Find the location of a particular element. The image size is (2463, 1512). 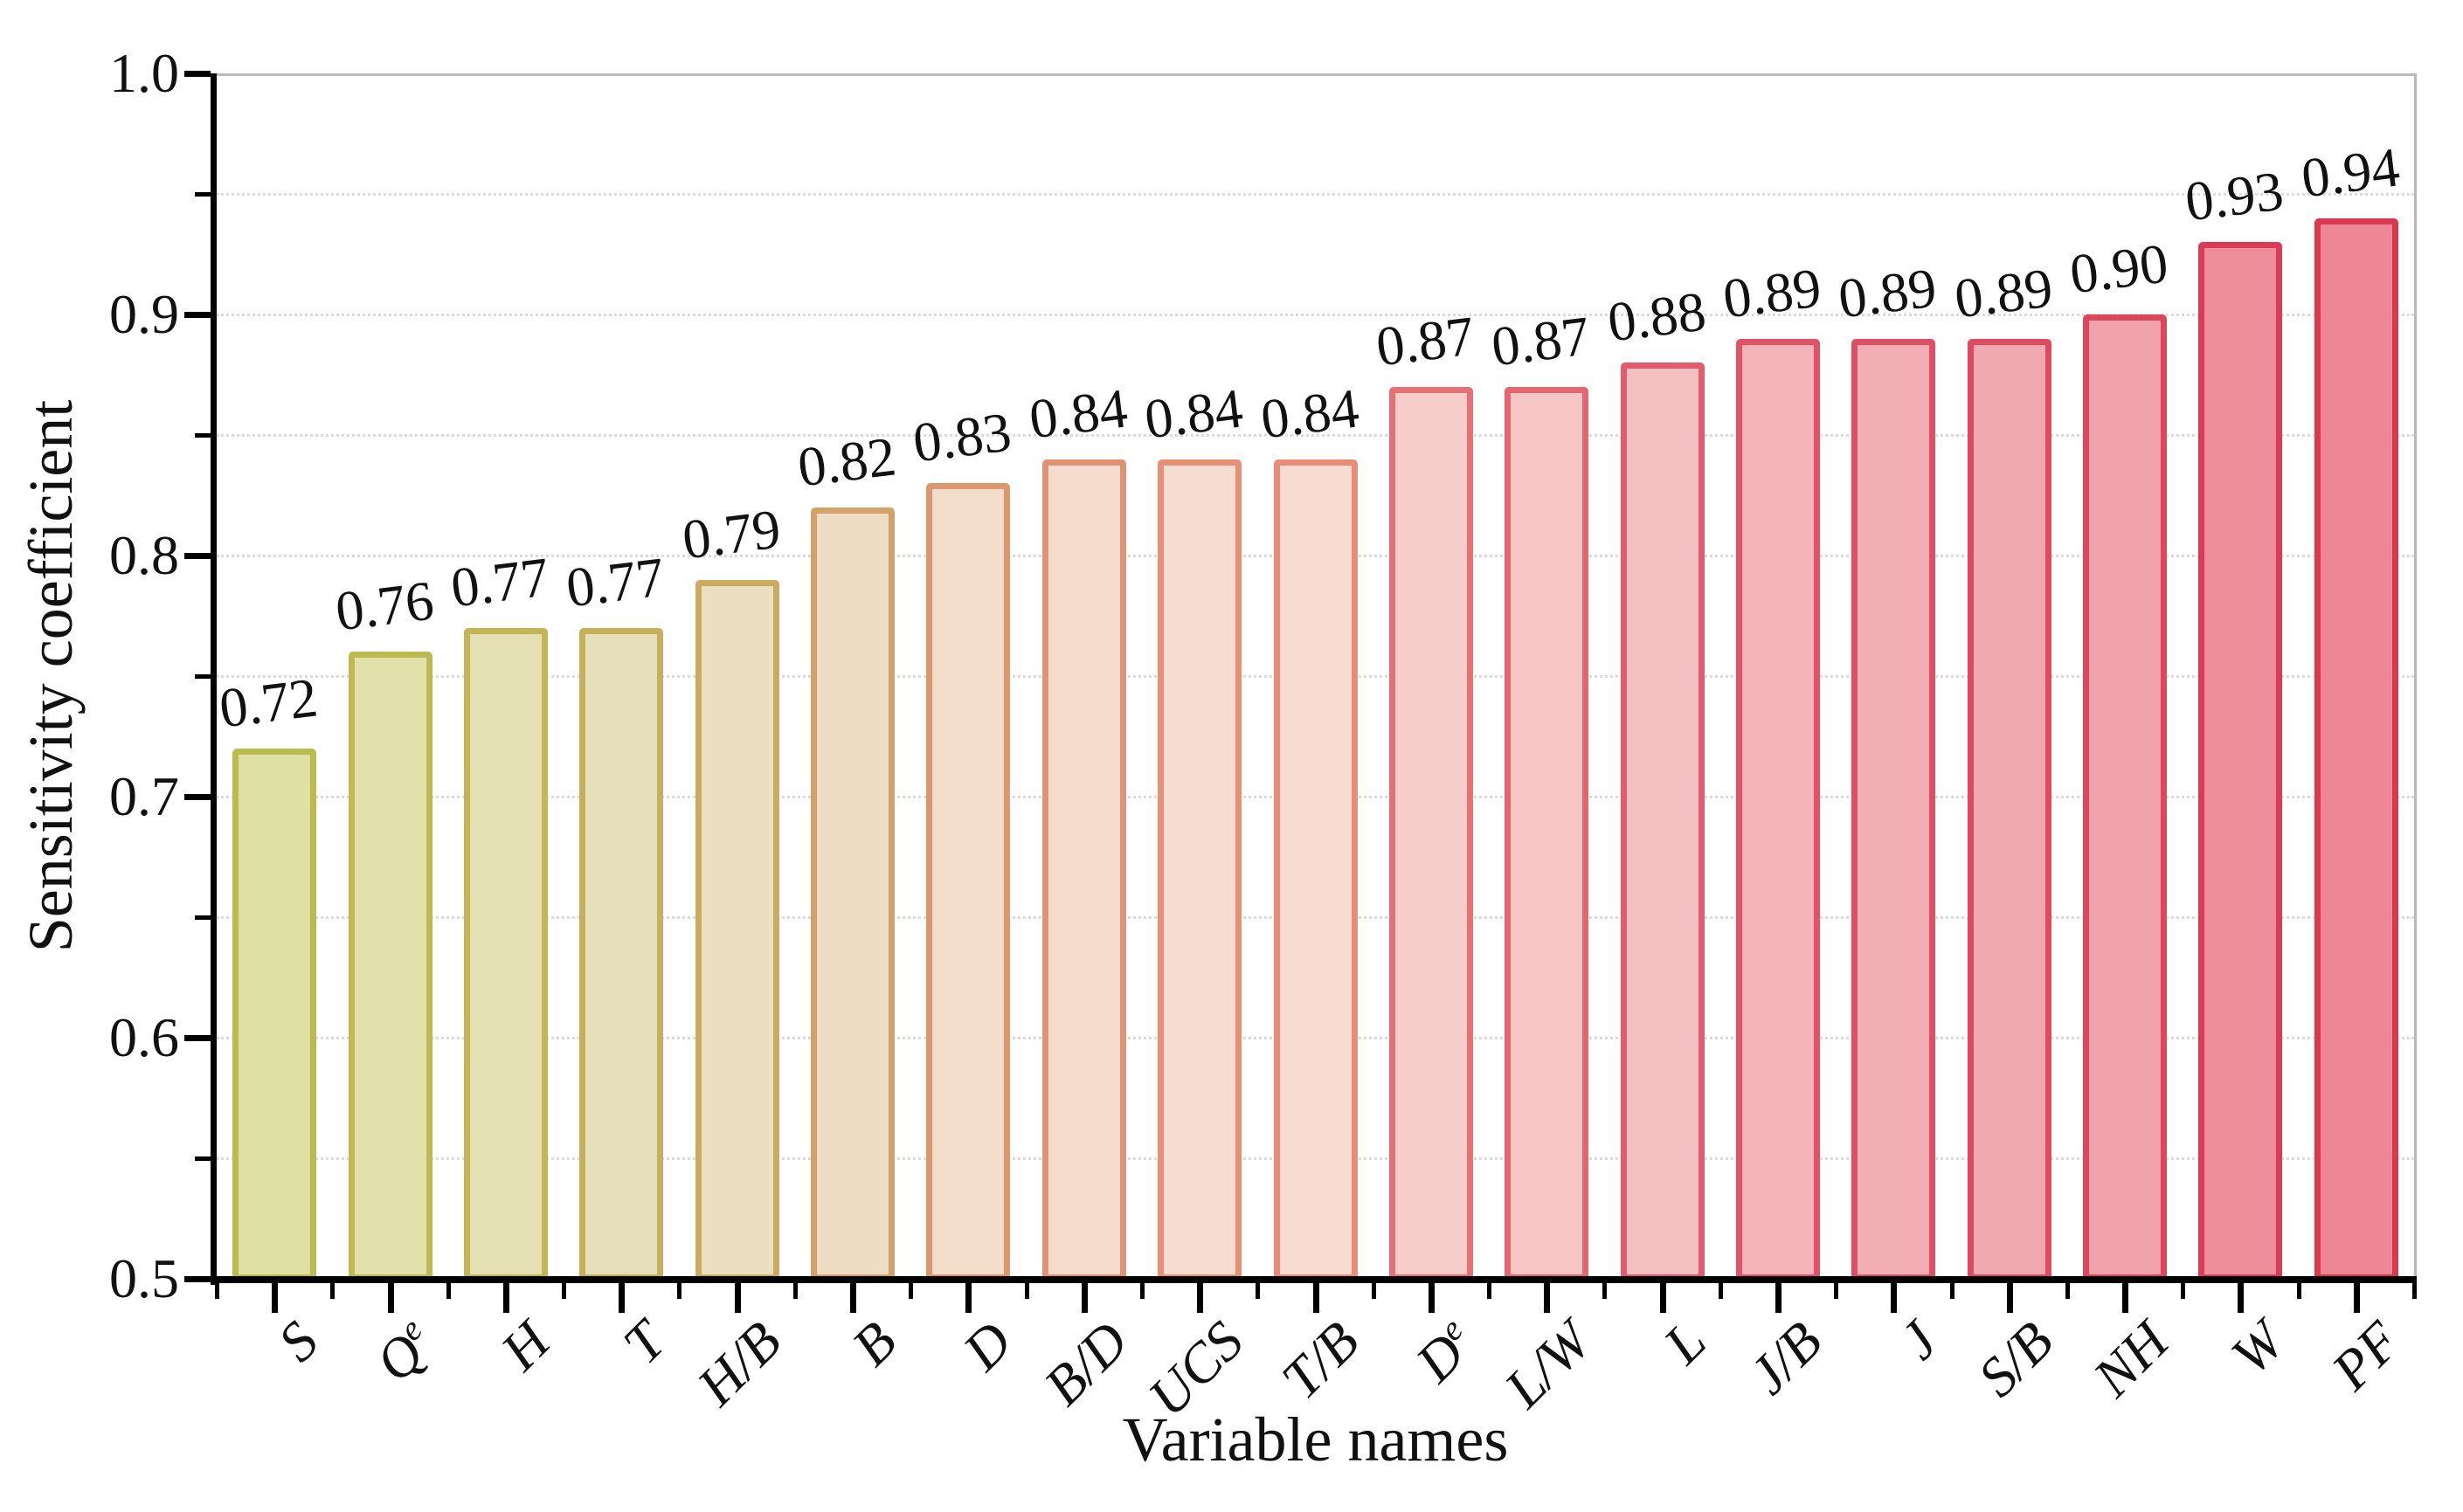

bar-LW is located at coordinates (1547, 833).